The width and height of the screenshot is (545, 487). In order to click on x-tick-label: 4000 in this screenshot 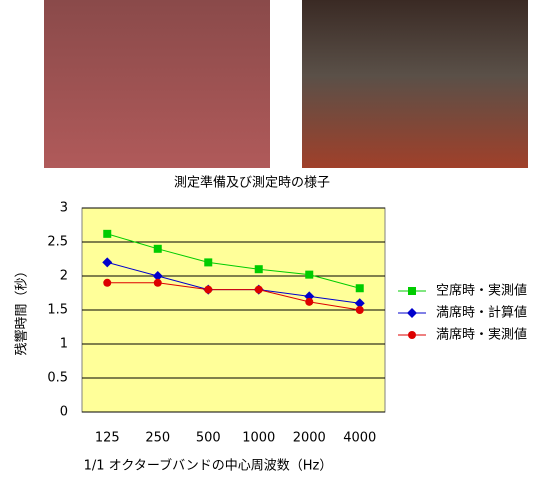, I will do `click(359, 438)`.